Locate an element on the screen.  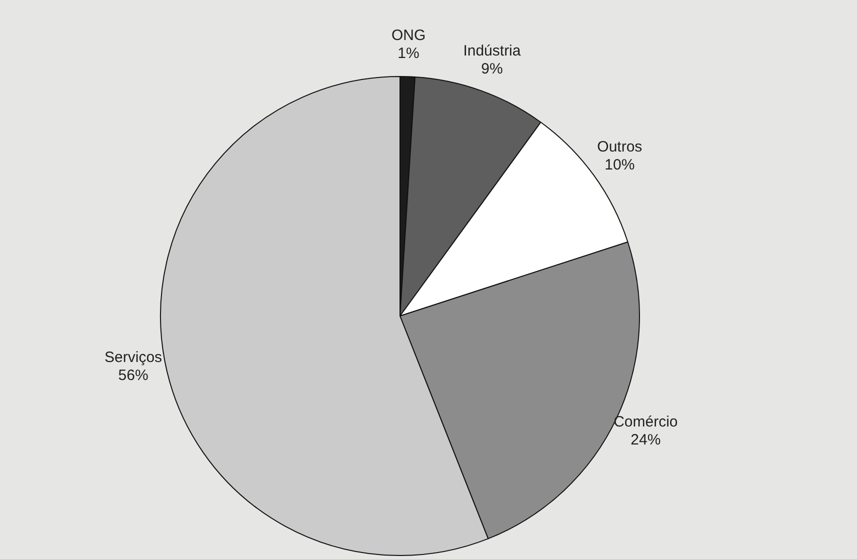
slice-label: Outros is located at coordinates (619, 147).